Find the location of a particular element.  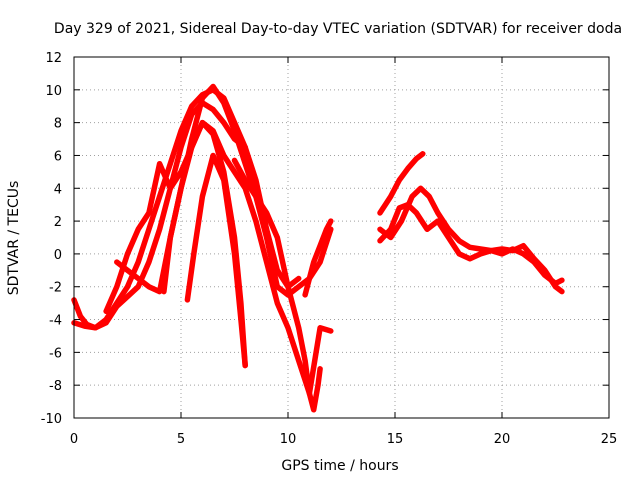

y-tick-label: 10 is located at coordinates (53, 91).